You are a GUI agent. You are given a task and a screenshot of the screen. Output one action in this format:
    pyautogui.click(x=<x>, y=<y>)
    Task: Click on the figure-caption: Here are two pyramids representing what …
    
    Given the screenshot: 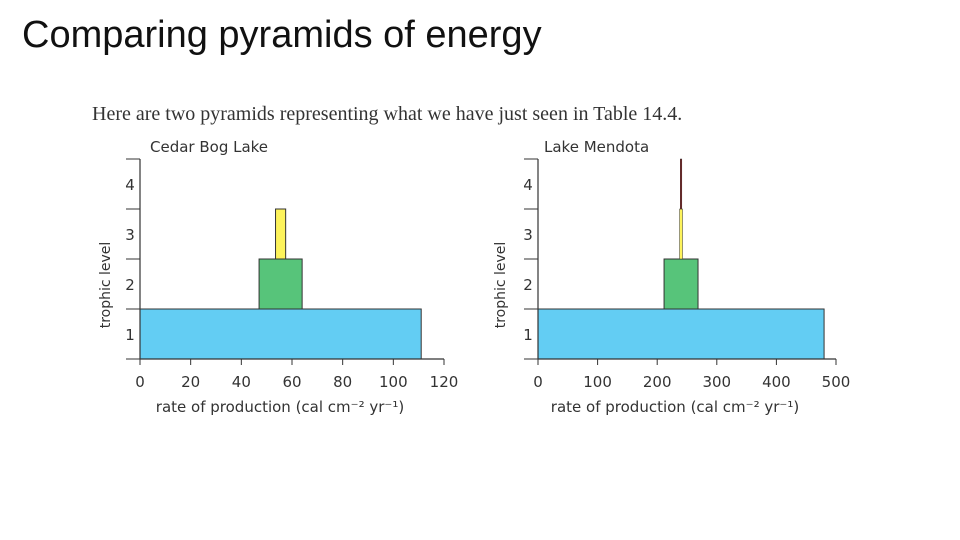 What is the action you would take?
    pyautogui.click(x=387, y=114)
    